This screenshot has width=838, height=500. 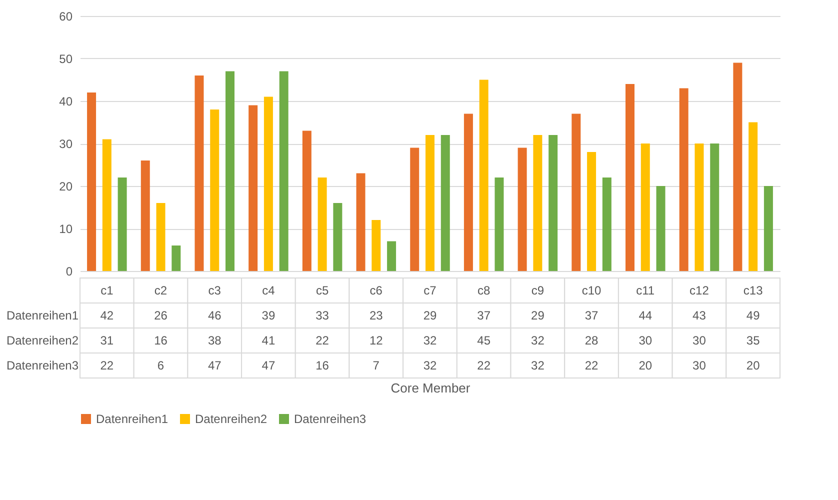 What do you see at coordinates (66, 101) in the screenshot?
I see `y-tick-label: 40` at bounding box center [66, 101].